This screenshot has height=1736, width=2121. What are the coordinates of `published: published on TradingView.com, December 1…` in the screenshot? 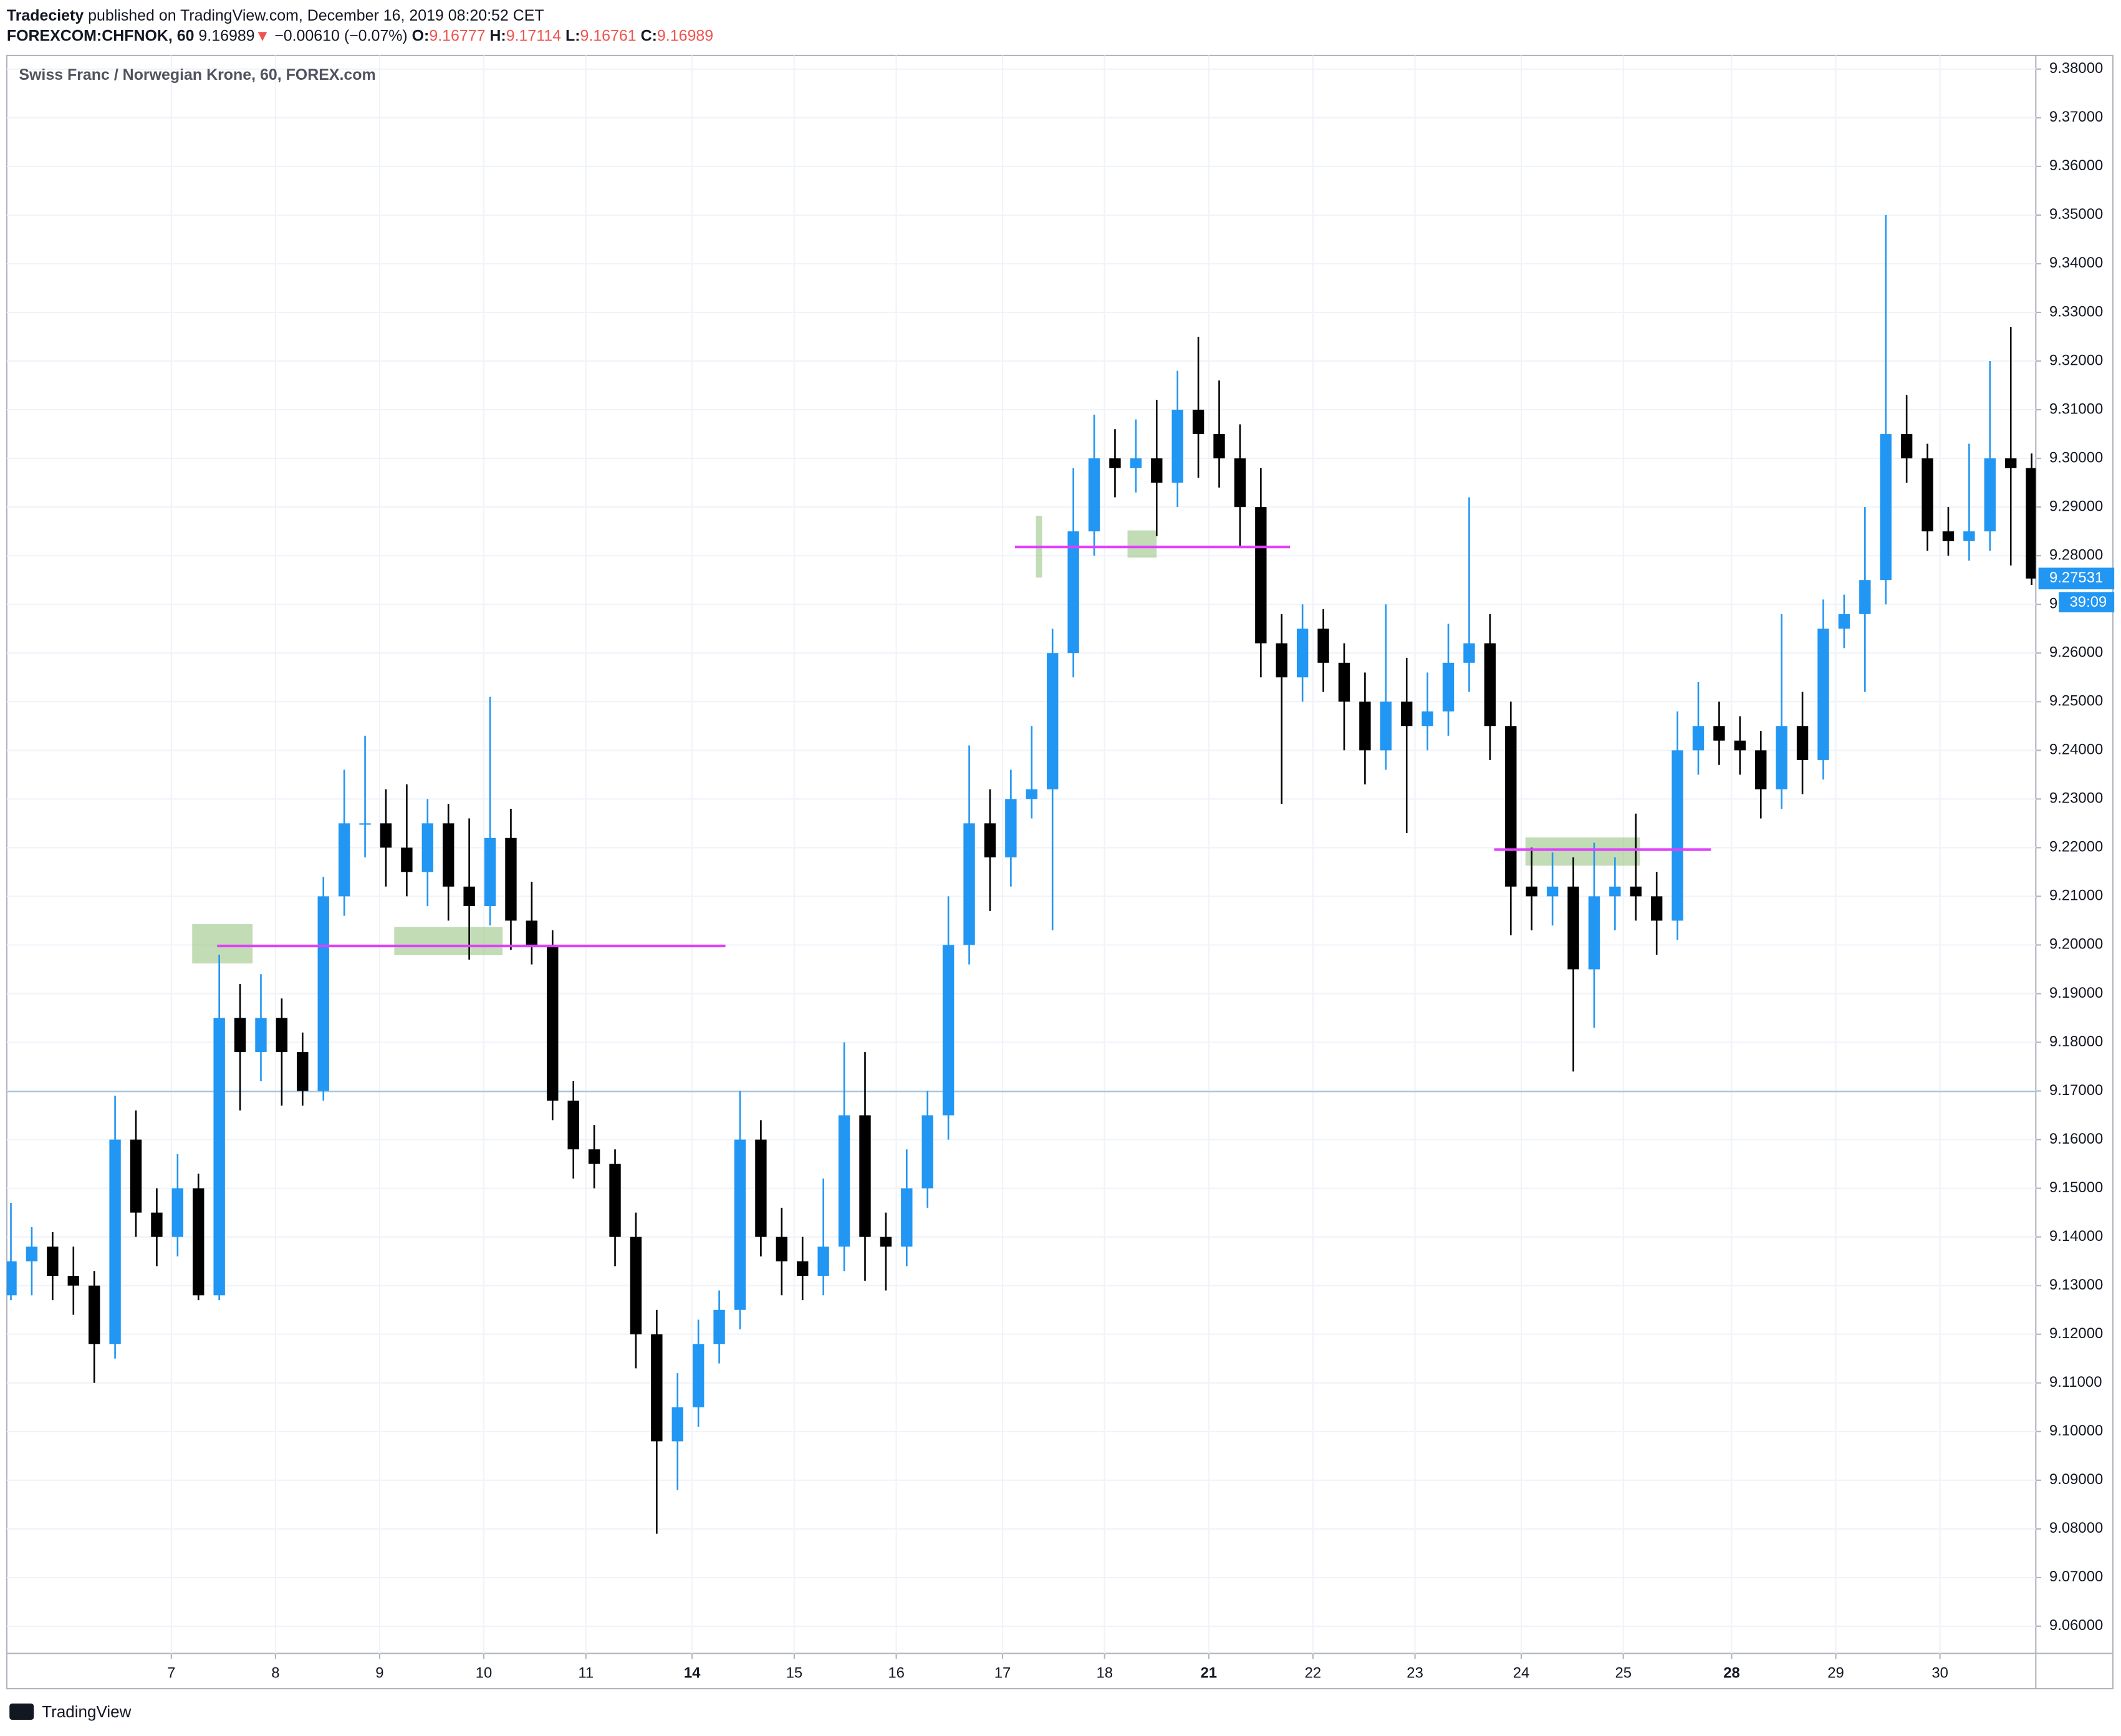 It's located at (316, 16).